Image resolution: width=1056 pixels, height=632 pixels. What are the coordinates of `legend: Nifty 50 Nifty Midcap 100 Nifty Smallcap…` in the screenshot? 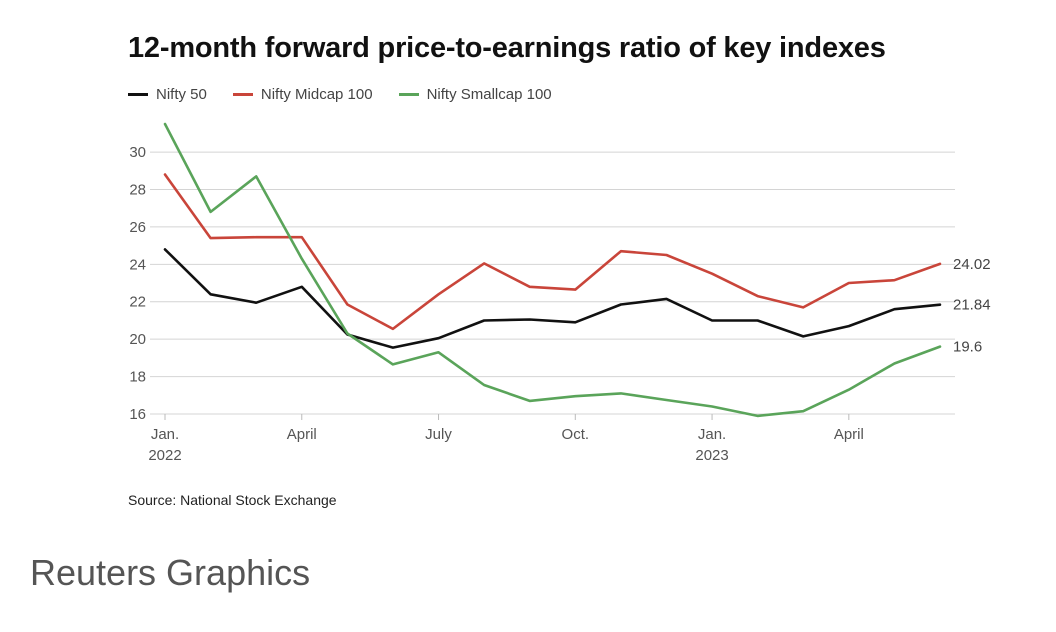 It's located at (340, 94).